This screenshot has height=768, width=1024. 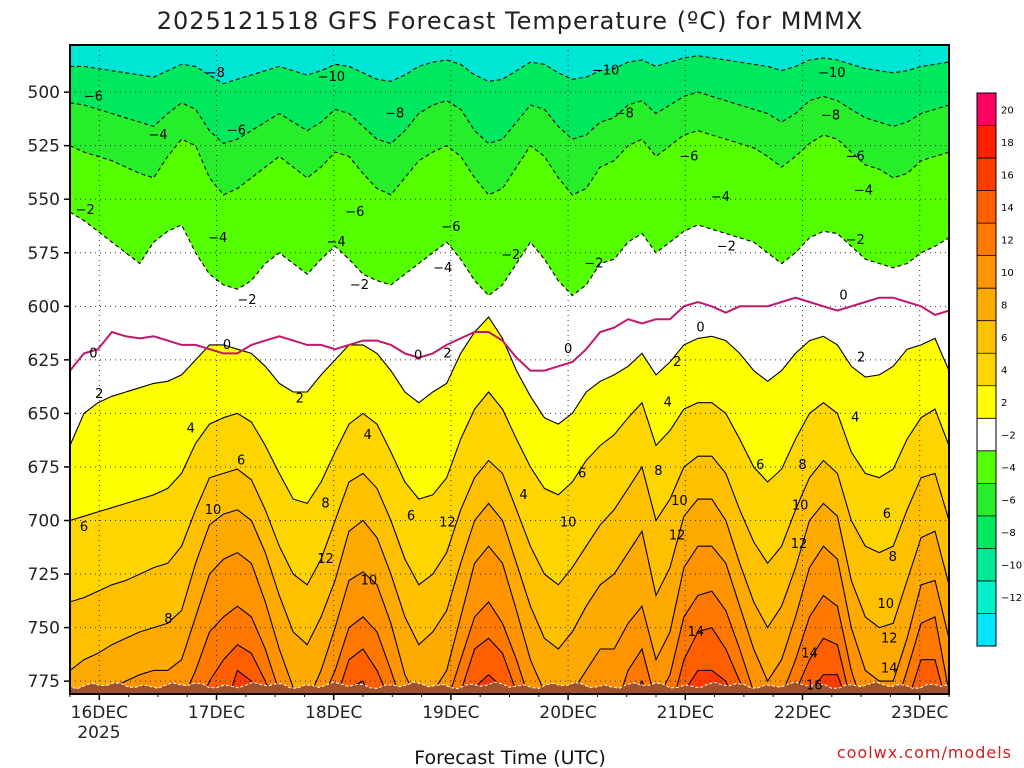 I want to click on y-tick-label-725: 725, so click(x=44, y=575).